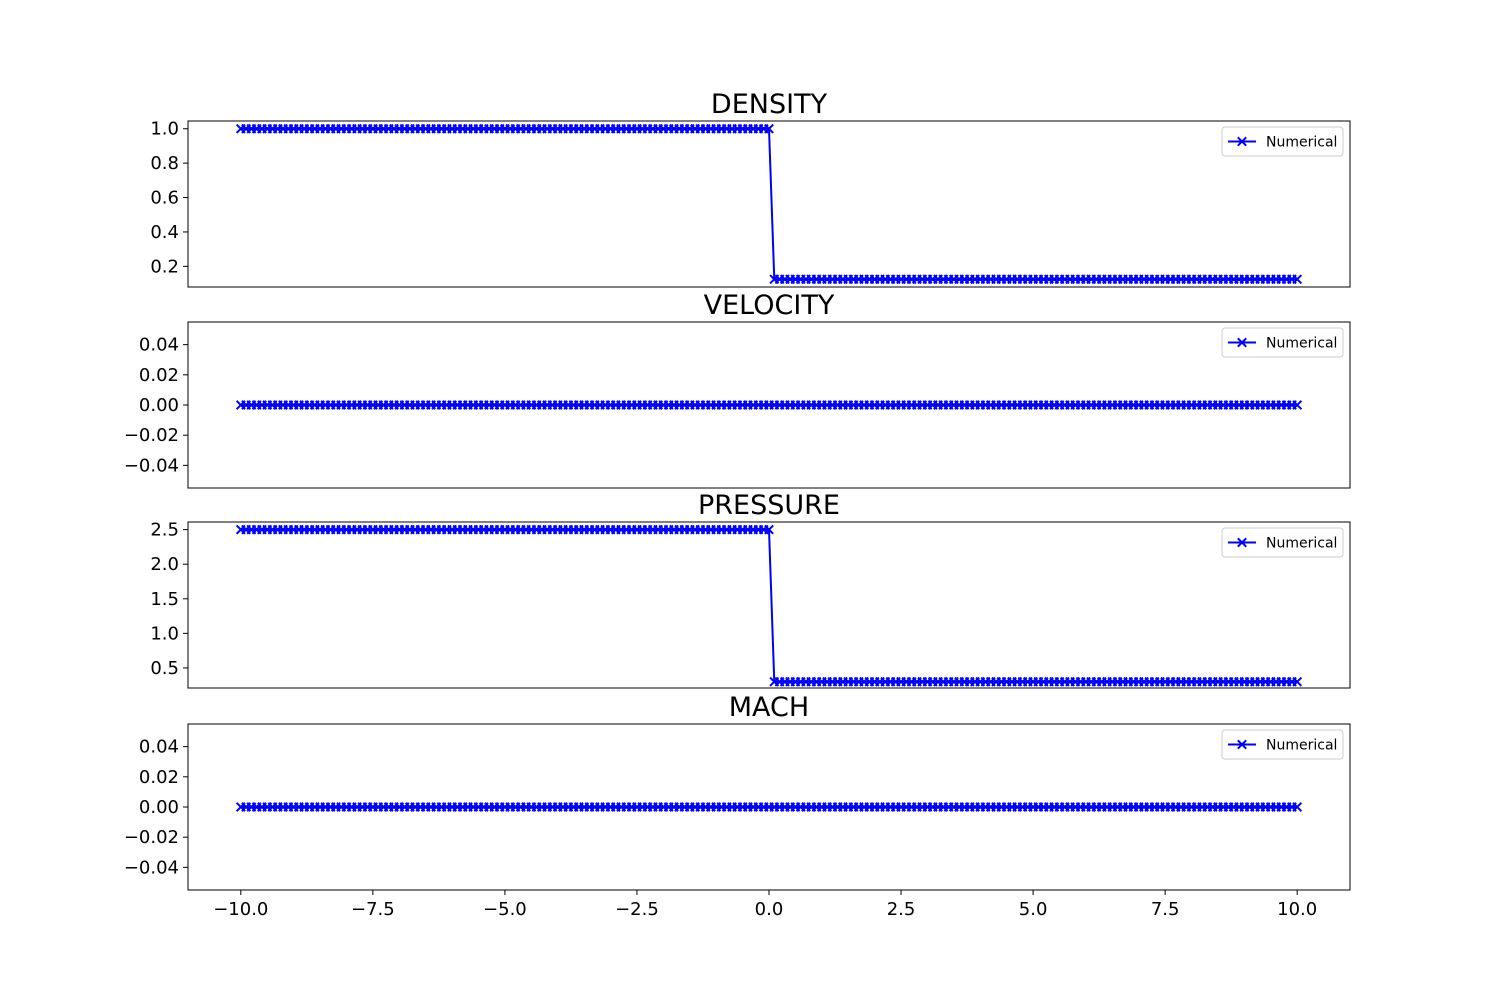 The image size is (1500, 1000). What do you see at coordinates (769, 505) in the screenshot?
I see `subplot-title-pressure: PRESSURE` at bounding box center [769, 505].